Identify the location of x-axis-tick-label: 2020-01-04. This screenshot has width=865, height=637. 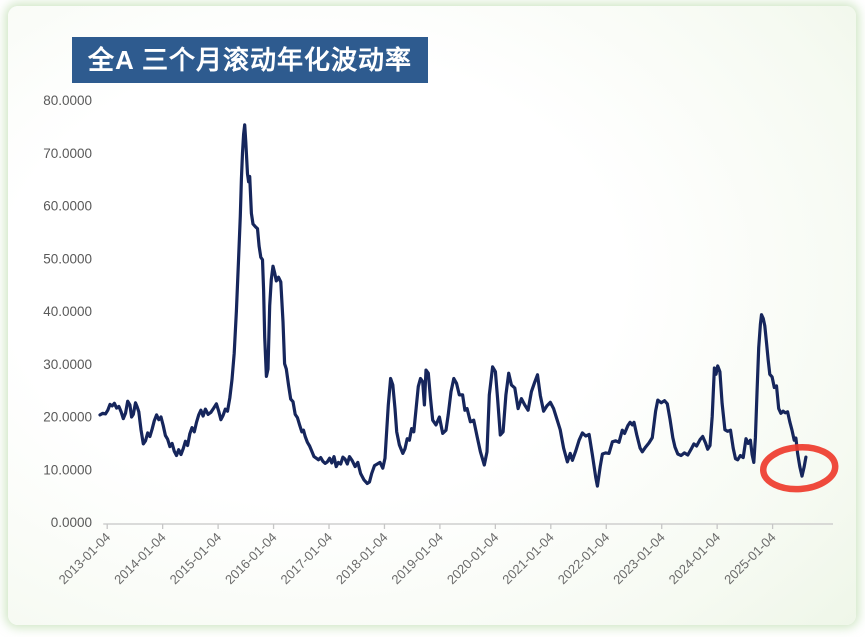
(473, 559).